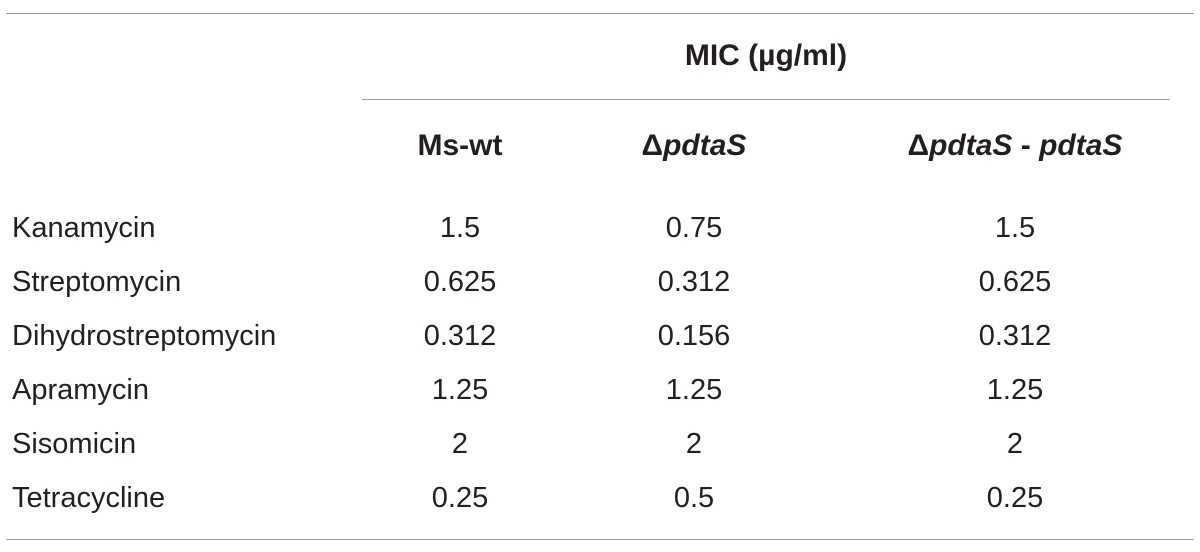  Describe the element at coordinates (1015, 145) in the screenshot. I see `column-header-delta-pdtas-complemented: ΔpdtaS - pdtaS` at that location.